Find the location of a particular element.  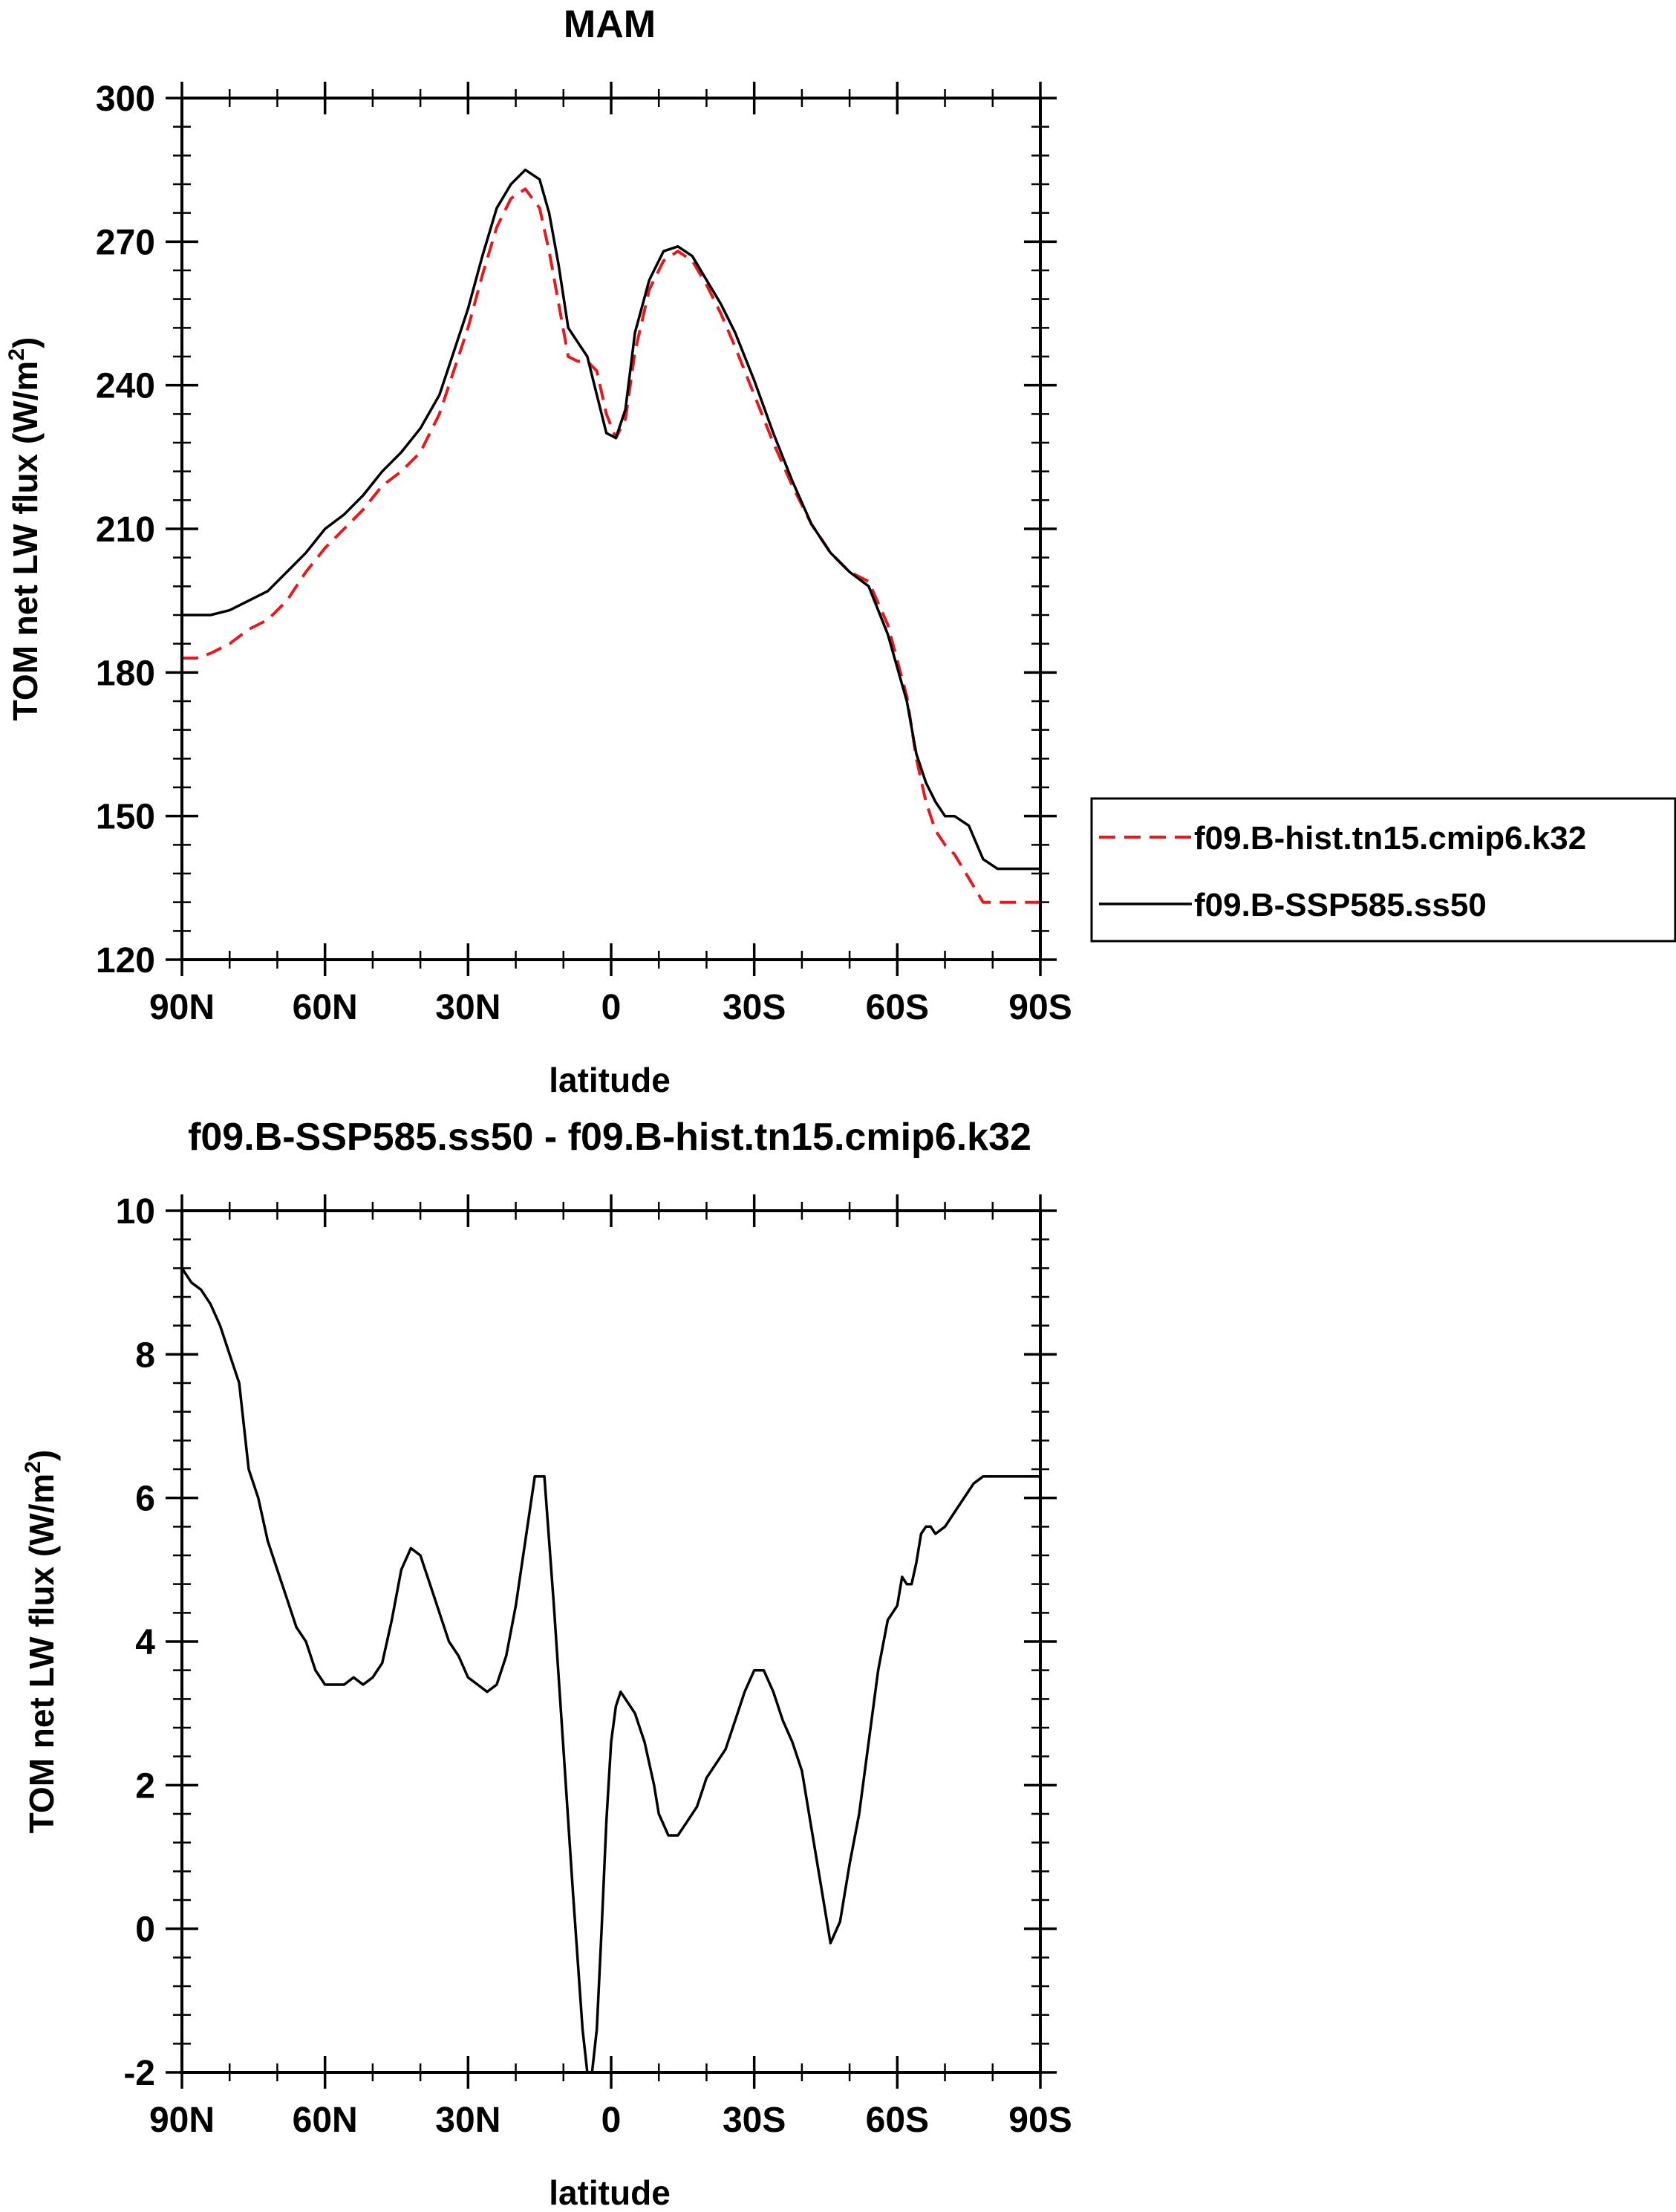

top-x-tick-label: 30N is located at coordinates (467, 1007).